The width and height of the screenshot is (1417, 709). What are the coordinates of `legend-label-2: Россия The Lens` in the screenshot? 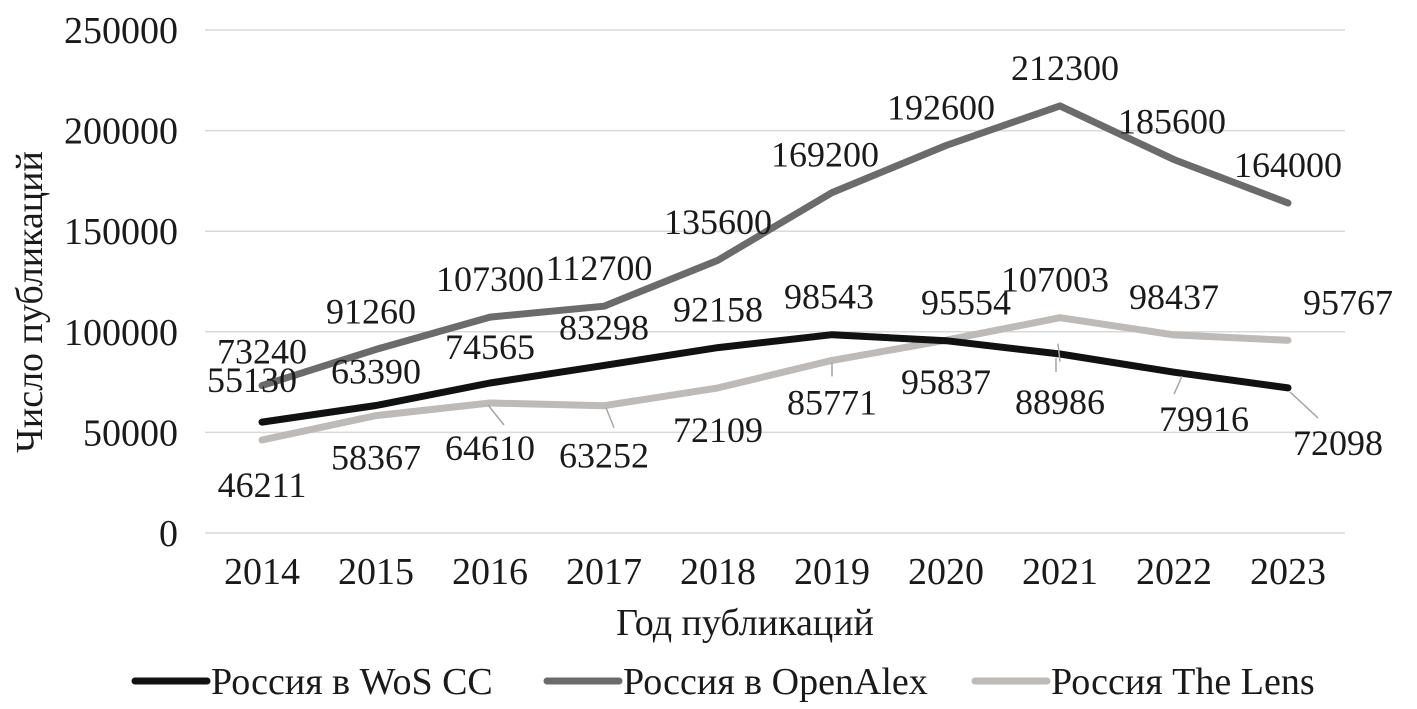 It's located at (1183, 682).